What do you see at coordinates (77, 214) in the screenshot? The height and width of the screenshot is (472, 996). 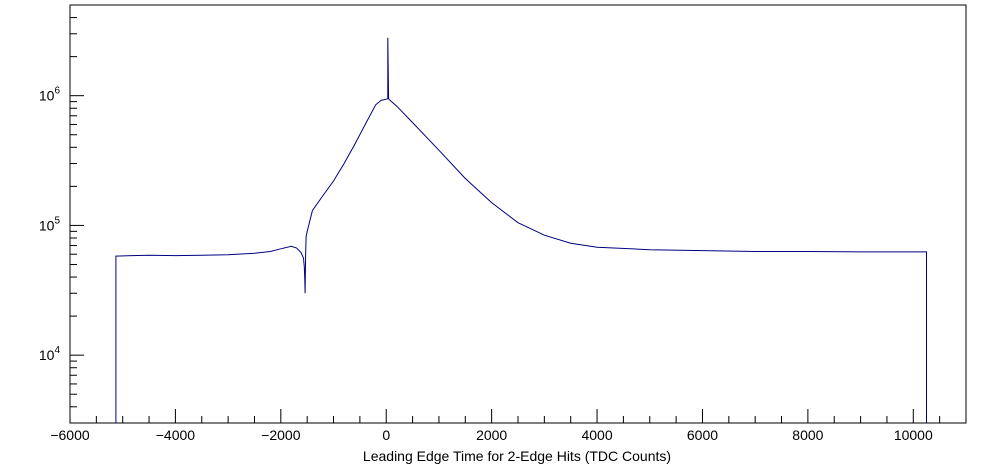 I see `y-axis-ticks` at bounding box center [77, 214].